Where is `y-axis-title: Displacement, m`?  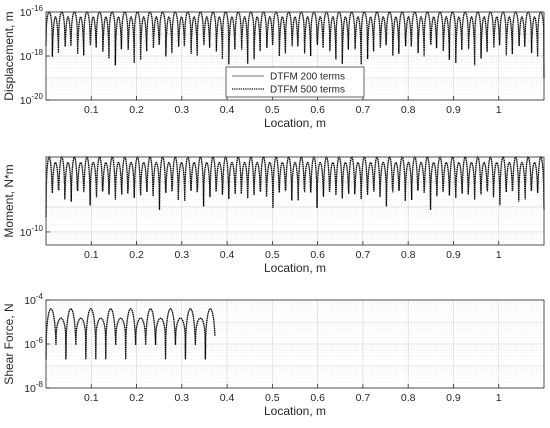 y-axis-title: Displacement, m is located at coordinates (9, 55).